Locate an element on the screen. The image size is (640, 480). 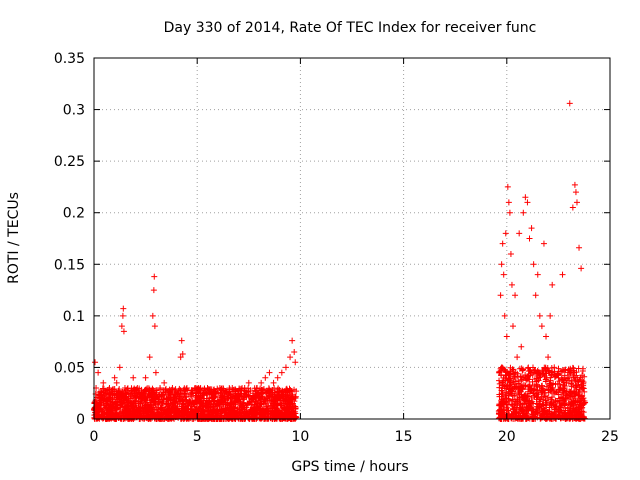
y-tick-label: 0.2 is located at coordinates (74, 214).